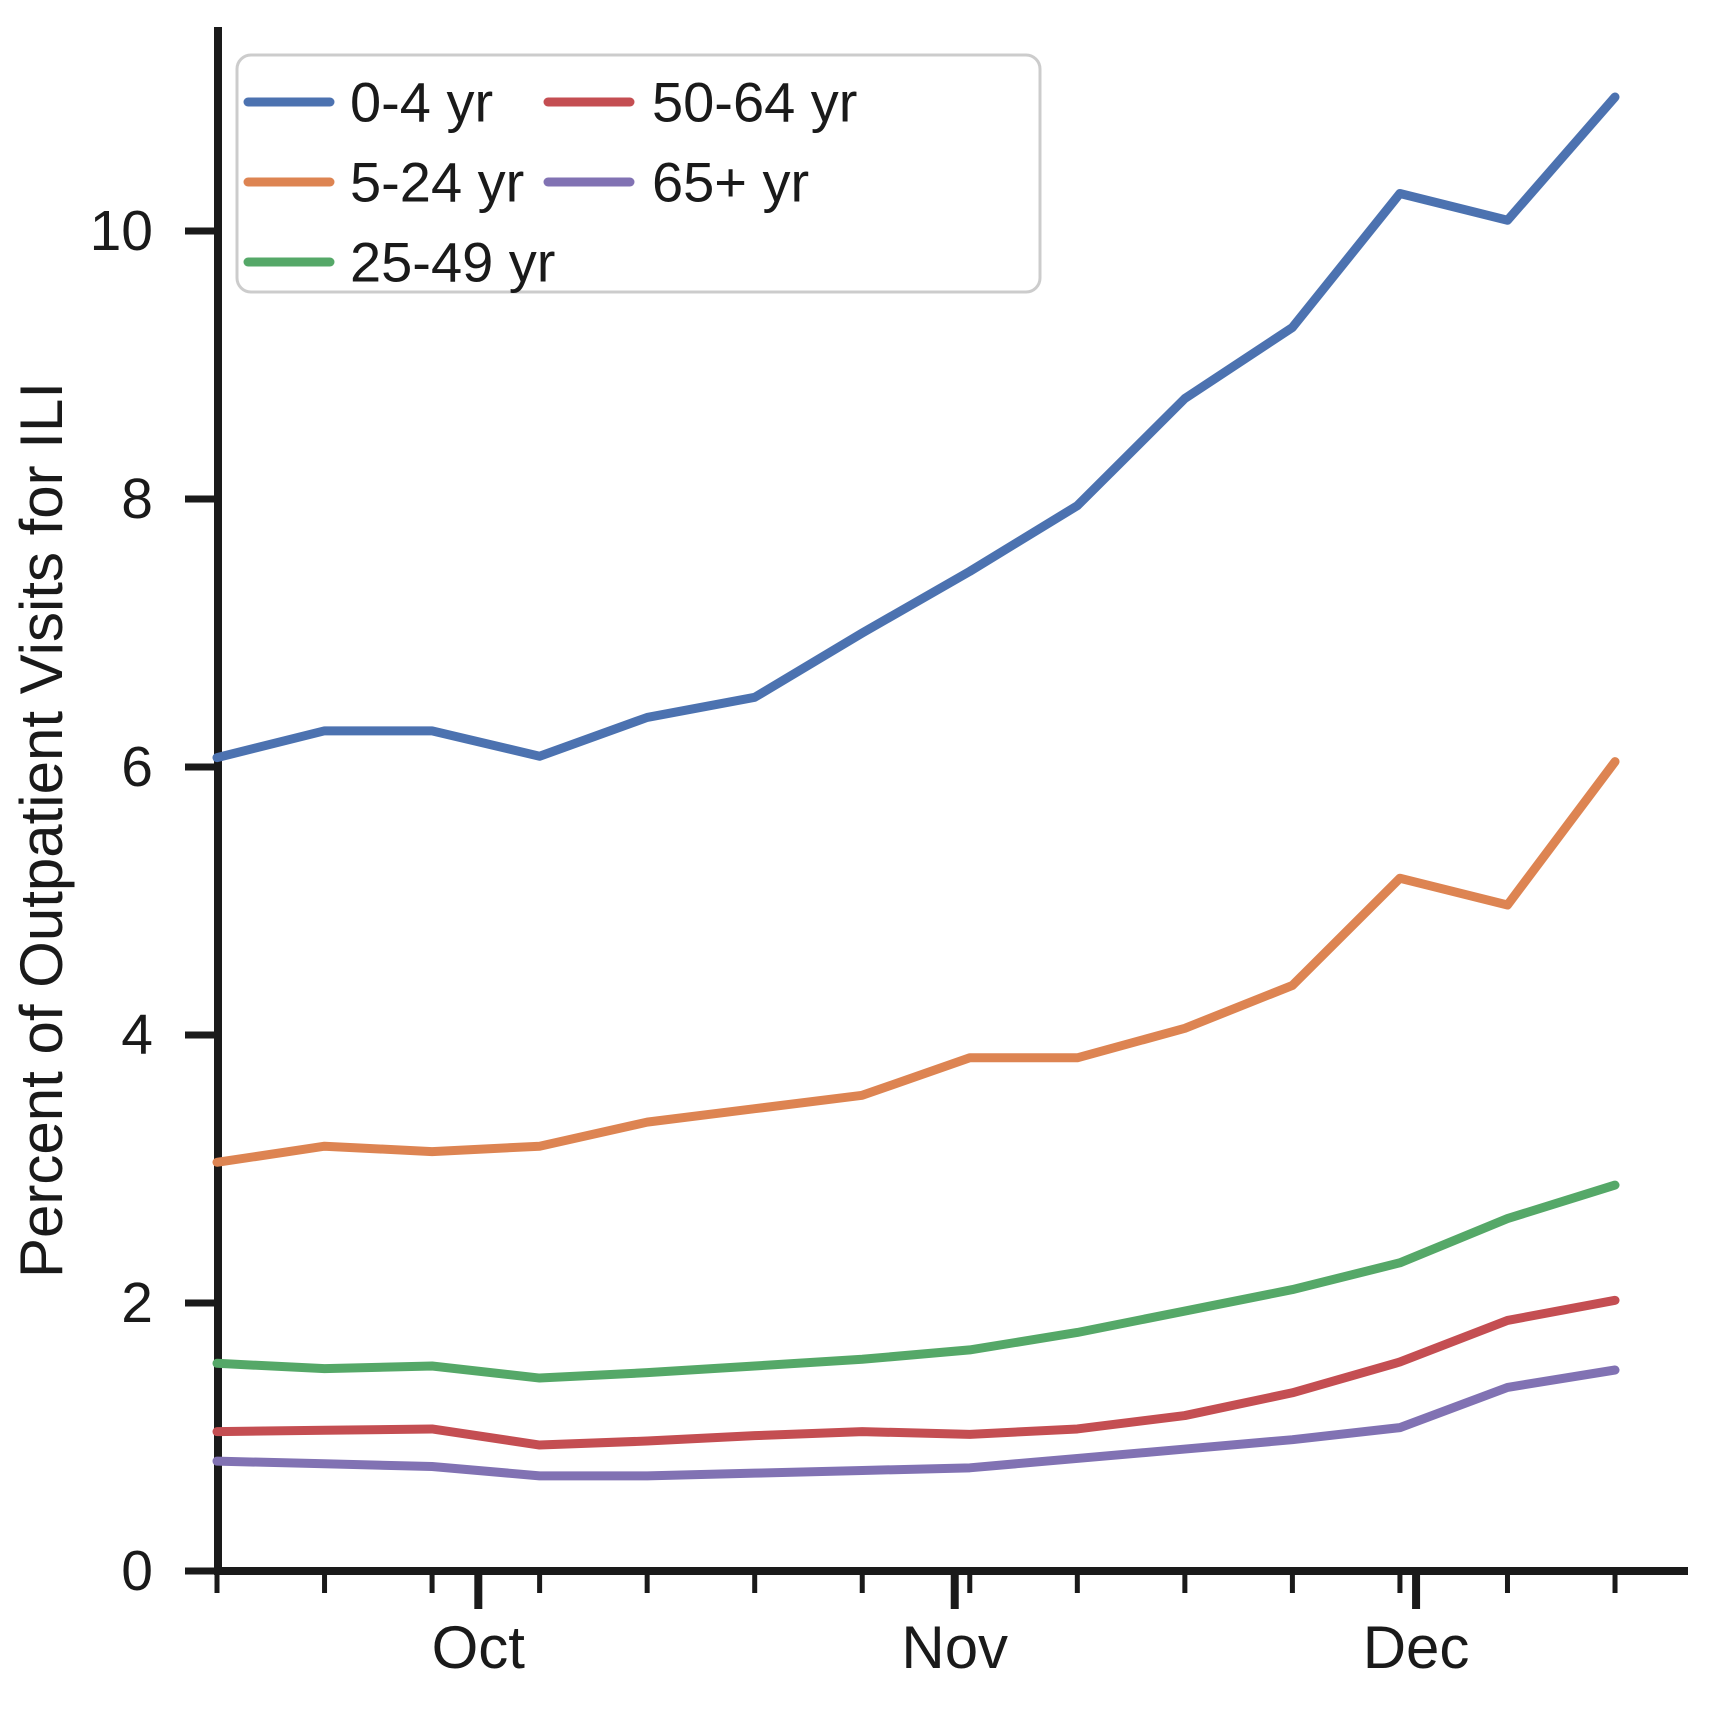 The image size is (1714, 1714). What do you see at coordinates (41, 830) in the screenshot?
I see `y-axis-title: Percent of Outpatient Visits for ILI` at bounding box center [41, 830].